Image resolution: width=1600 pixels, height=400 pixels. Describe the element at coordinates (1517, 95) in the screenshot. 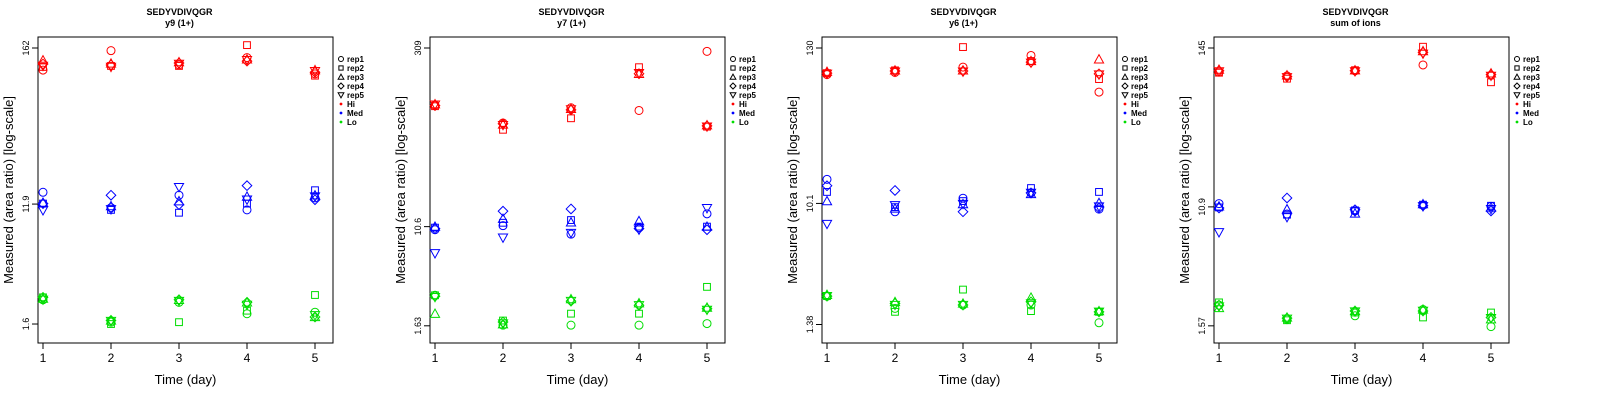

I see `legend-marker-rep5` at that location.